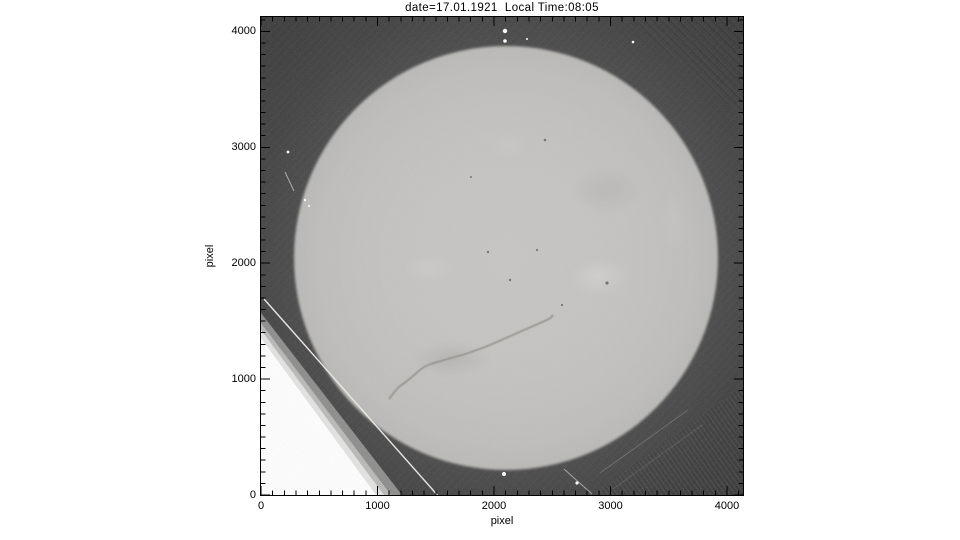 This screenshot has height=540, width=960. What do you see at coordinates (243, 31) in the screenshot?
I see `y-tick-label: 4000` at bounding box center [243, 31].